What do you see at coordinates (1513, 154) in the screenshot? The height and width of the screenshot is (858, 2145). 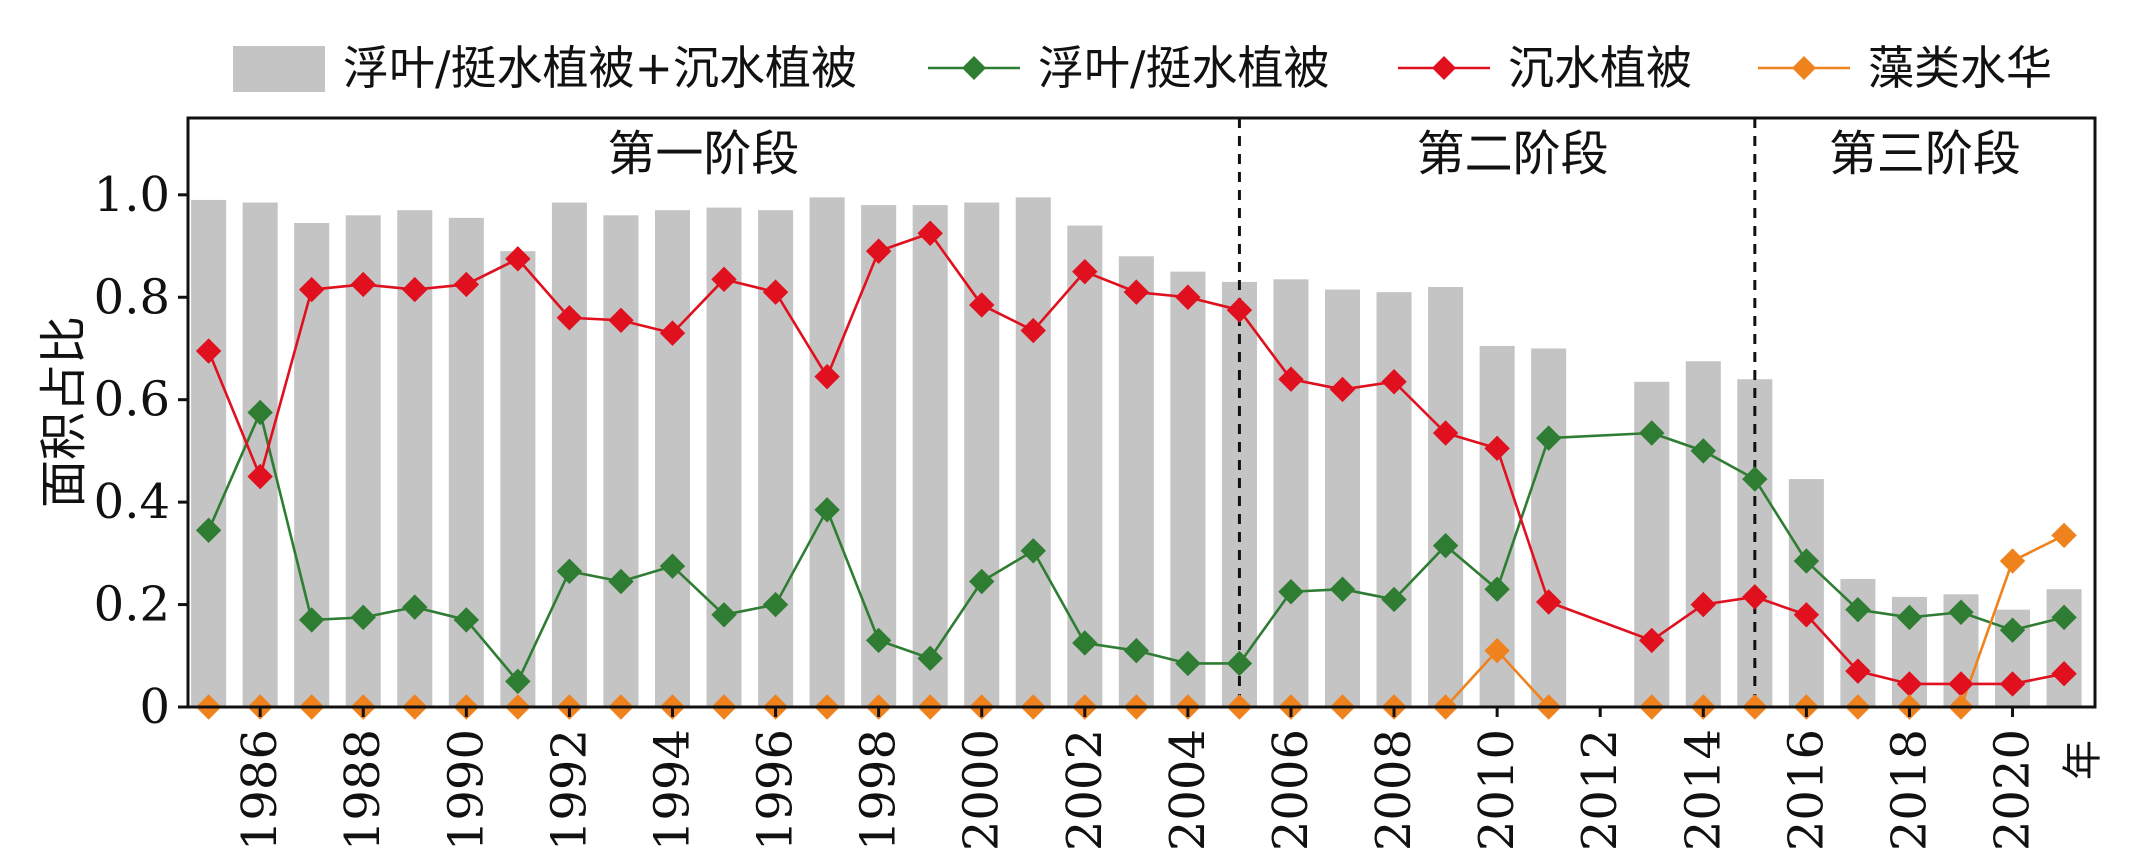 I see `stage-label-2: 第二阶段` at bounding box center [1513, 154].